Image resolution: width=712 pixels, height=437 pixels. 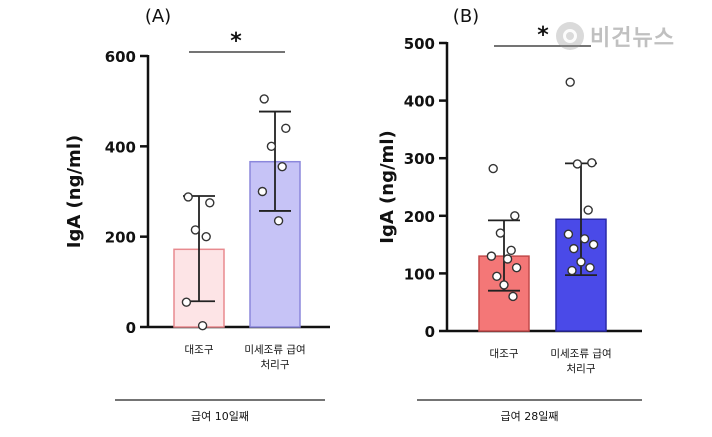 I want to click on y-tick-label: 600, so click(x=120, y=57).